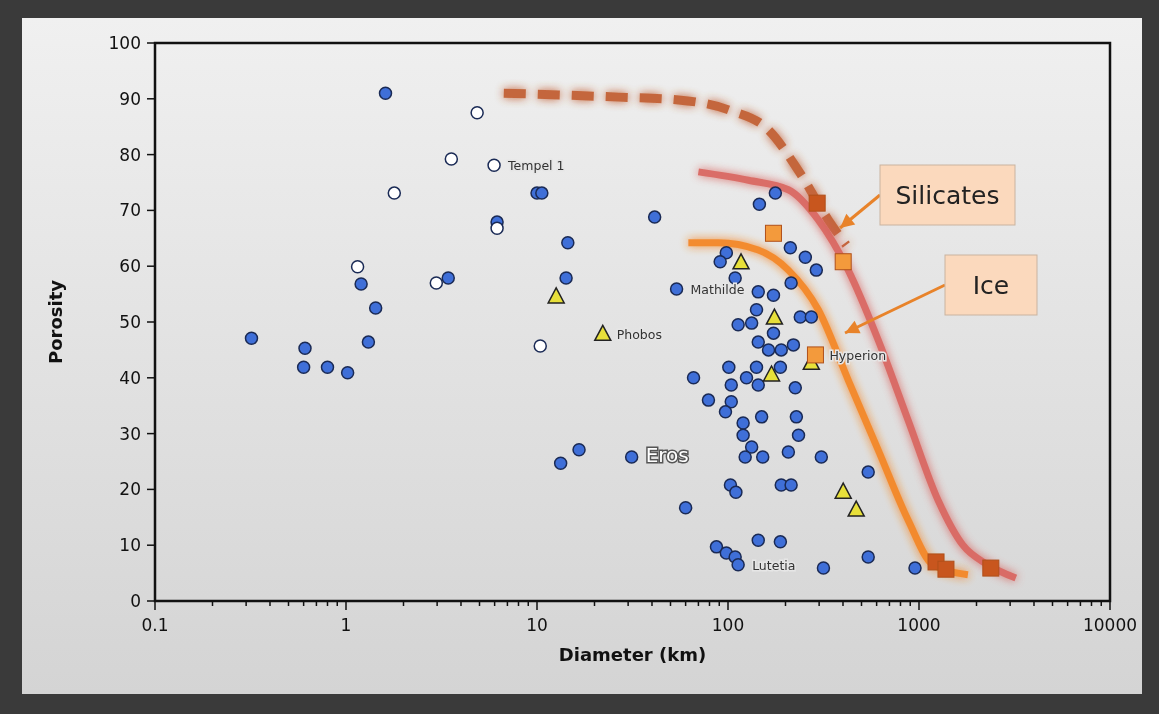 The image size is (1159, 714). Describe the element at coordinates (728, 625) in the screenshot. I see `x-tick-label: 100` at that location.